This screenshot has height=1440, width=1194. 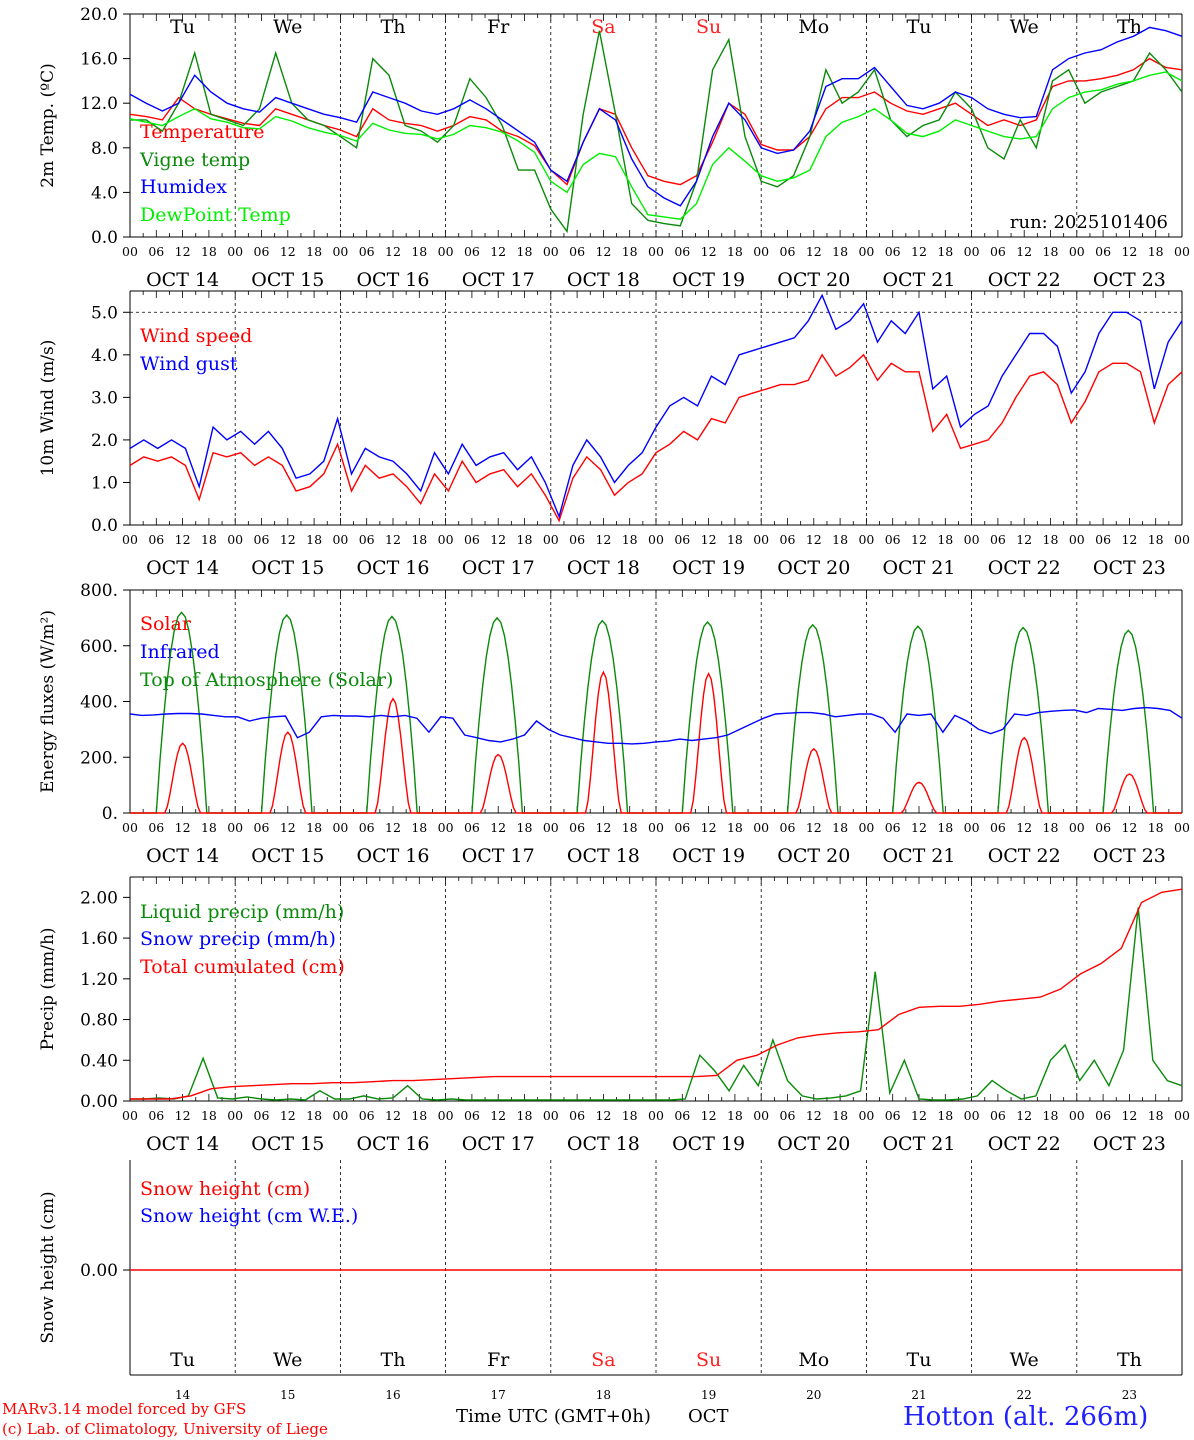 What do you see at coordinates (918, 1144) in the screenshot?
I see `panel4-date-label: OCT 21` at bounding box center [918, 1144].